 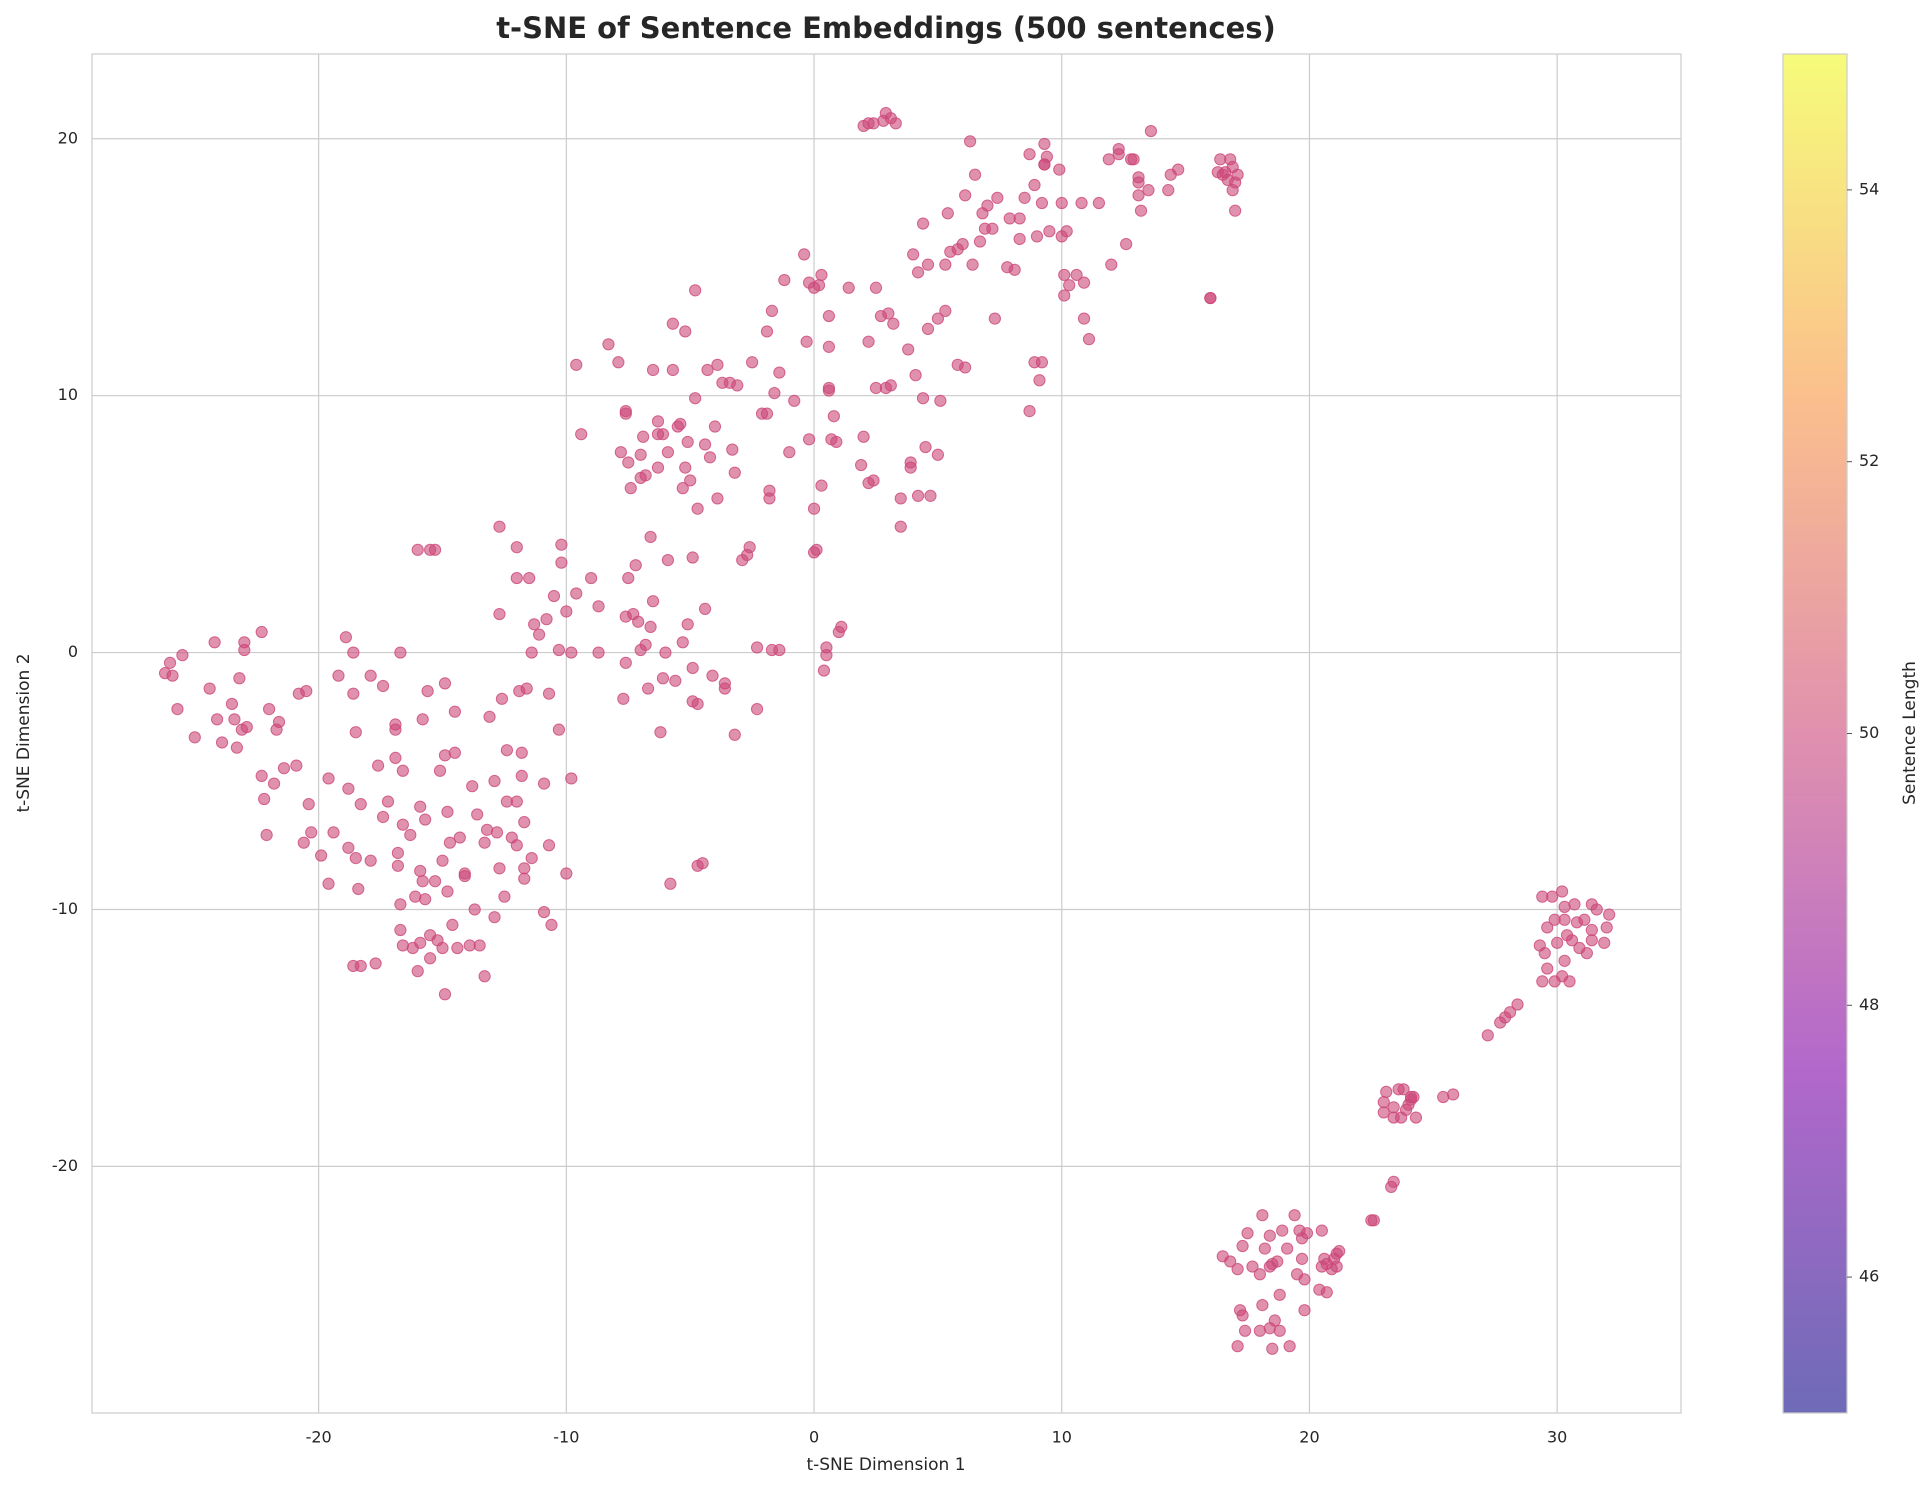 I want to click on colorbar-label: Sentence Length, so click(x=1910, y=733).